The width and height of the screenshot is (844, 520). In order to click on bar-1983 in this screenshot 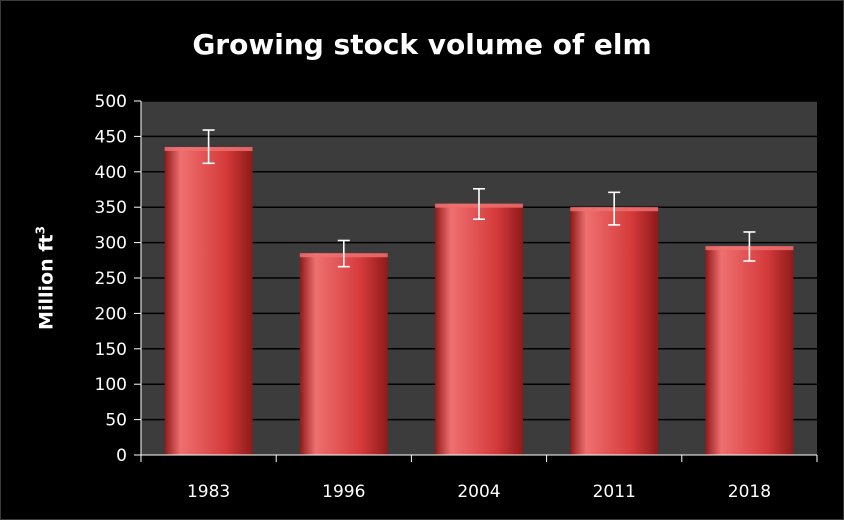, I will do `click(208, 301)`.